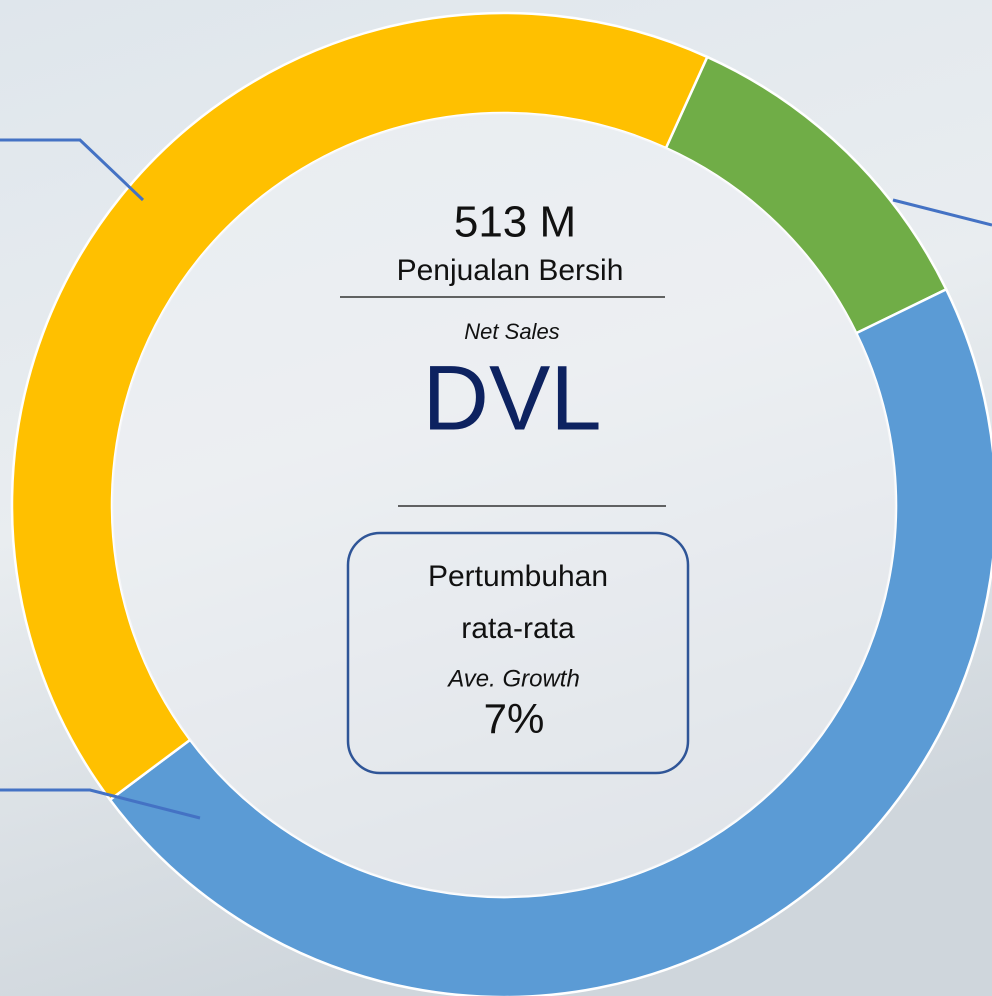  Describe the element at coordinates (518, 576) in the screenshot. I see `growth-label: Pertumbuhan` at that location.